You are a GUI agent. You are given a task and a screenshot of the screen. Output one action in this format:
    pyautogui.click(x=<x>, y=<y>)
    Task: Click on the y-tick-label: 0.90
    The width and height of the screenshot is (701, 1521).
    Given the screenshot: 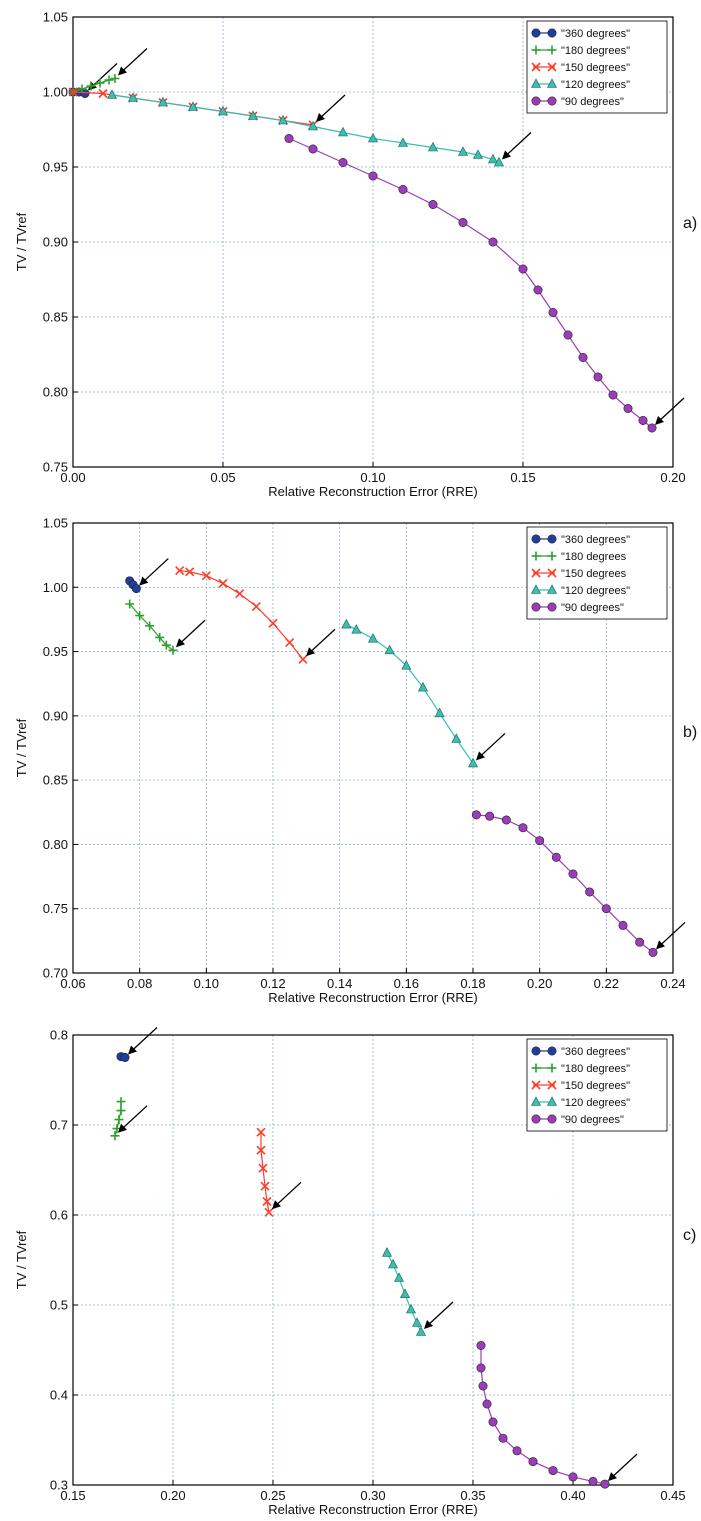 What is the action you would take?
    pyautogui.click(x=55, y=715)
    